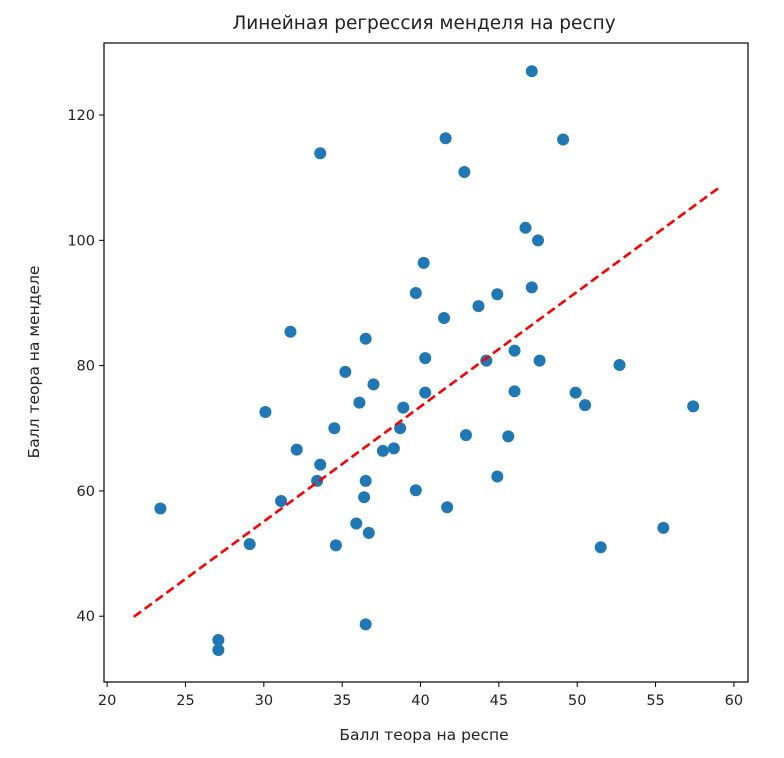 The height and width of the screenshot is (758, 784). What do you see at coordinates (185, 701) in the screenshot?
I see `x-tick-label: 25` at bounding box center [185, 701].